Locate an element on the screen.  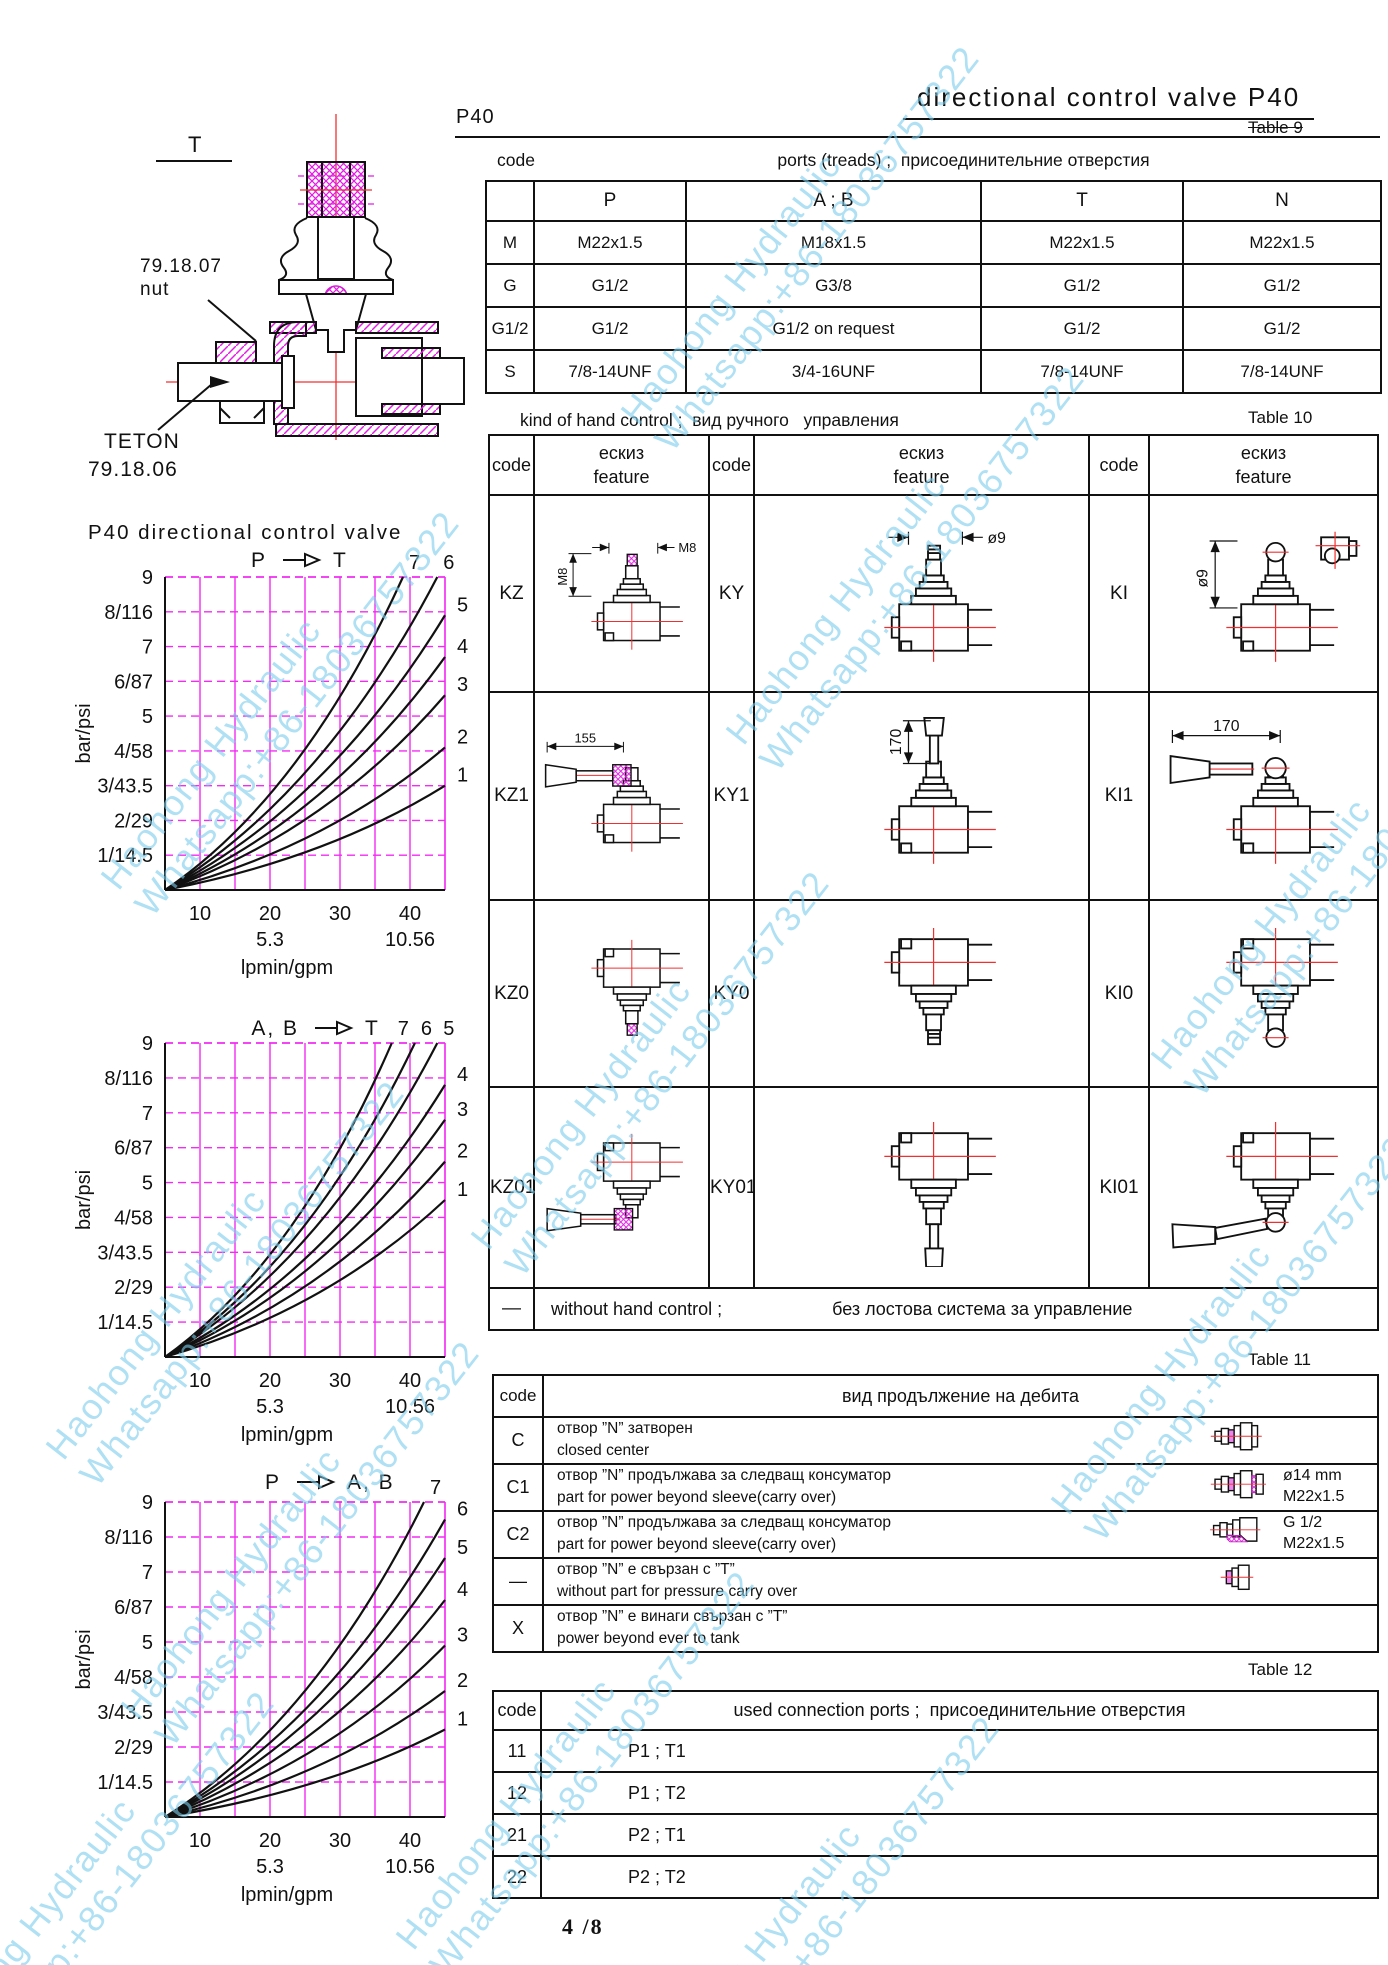
cell: ø9 is located at coordinates (1263, 593).